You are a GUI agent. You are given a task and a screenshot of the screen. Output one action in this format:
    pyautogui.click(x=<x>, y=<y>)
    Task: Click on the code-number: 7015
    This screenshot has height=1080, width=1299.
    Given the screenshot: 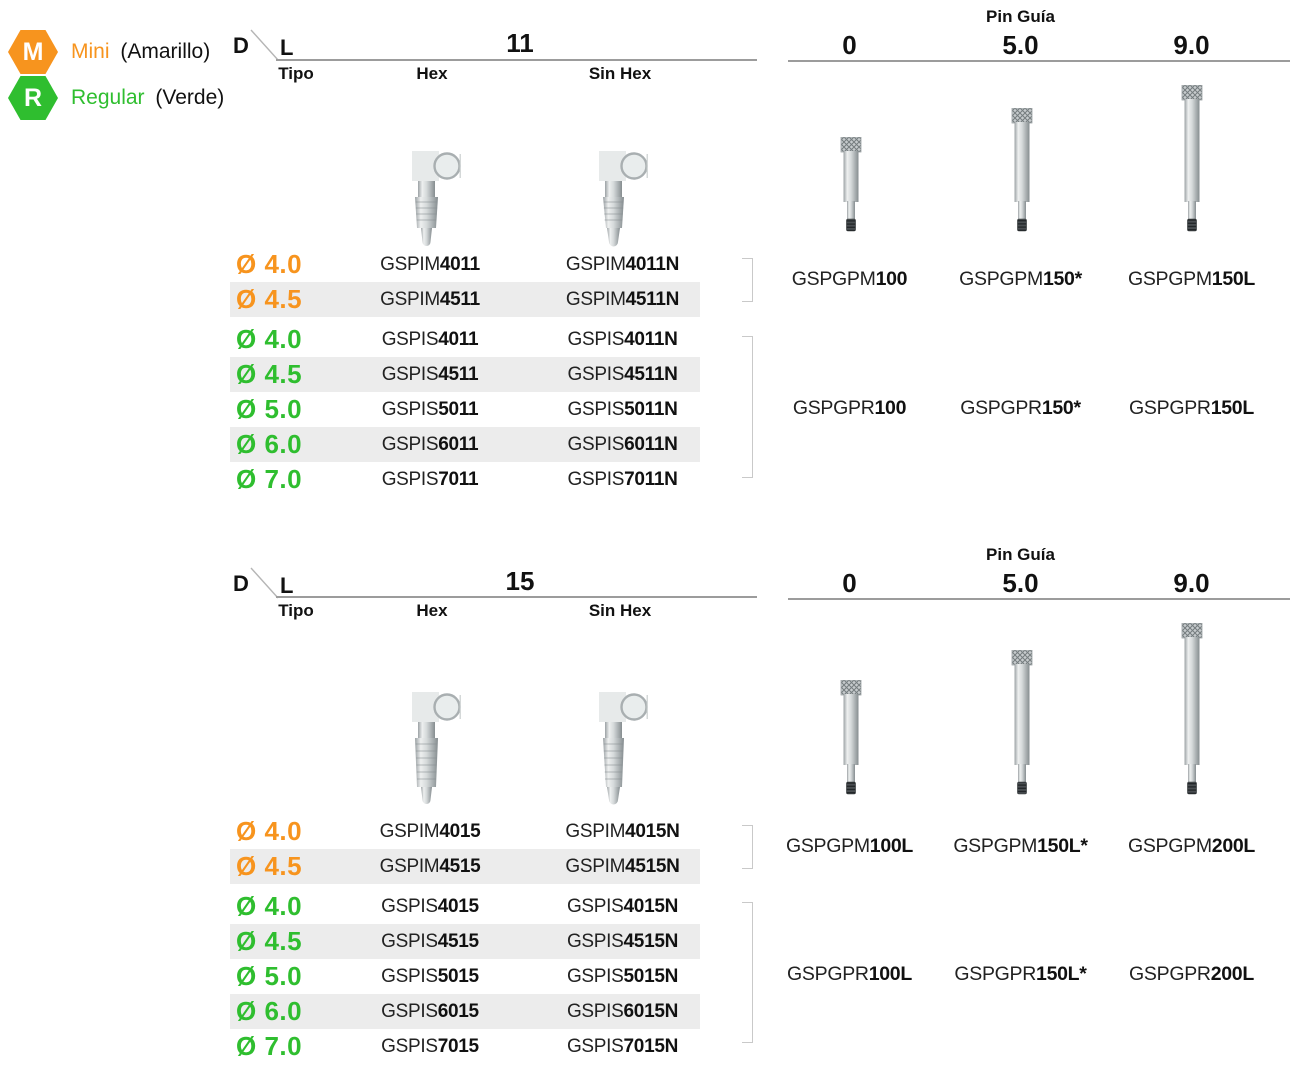 What is the action you would take?
    pyautogui.click(x=458, y=1046)
    